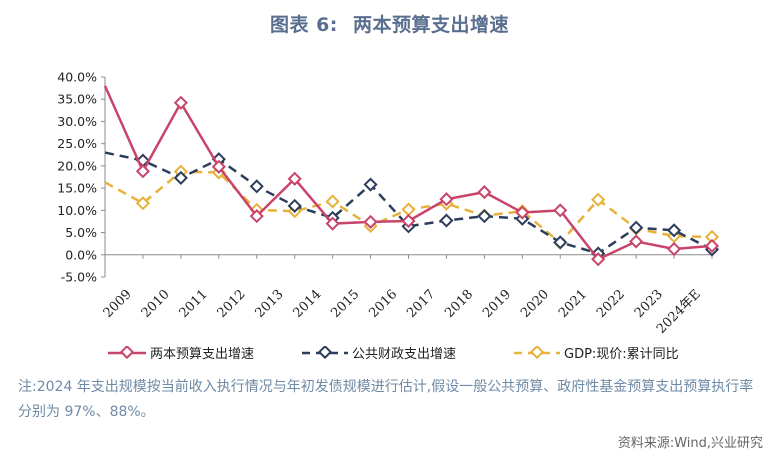 This screenshot has width=779, height=462. I want to click on chart-title: 图表 6: 两本预算支出增速, so click(389, 23).